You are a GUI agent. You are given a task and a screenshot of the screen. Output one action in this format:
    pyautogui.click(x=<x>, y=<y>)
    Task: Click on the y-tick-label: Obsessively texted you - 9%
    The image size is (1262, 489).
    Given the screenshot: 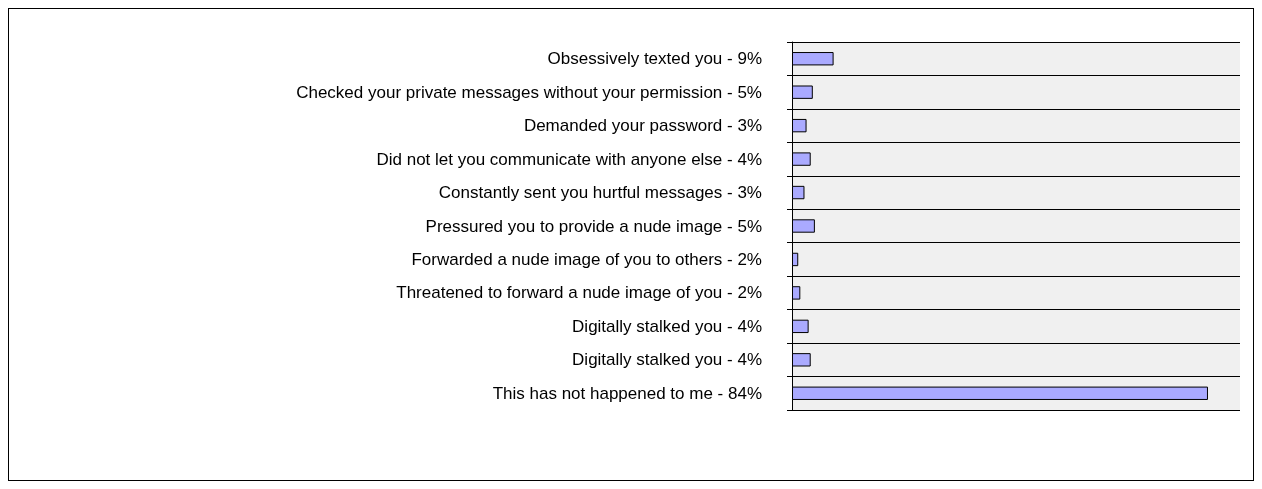 What is the action you would take?
    pyautogui.click(x=654, y=59)
    